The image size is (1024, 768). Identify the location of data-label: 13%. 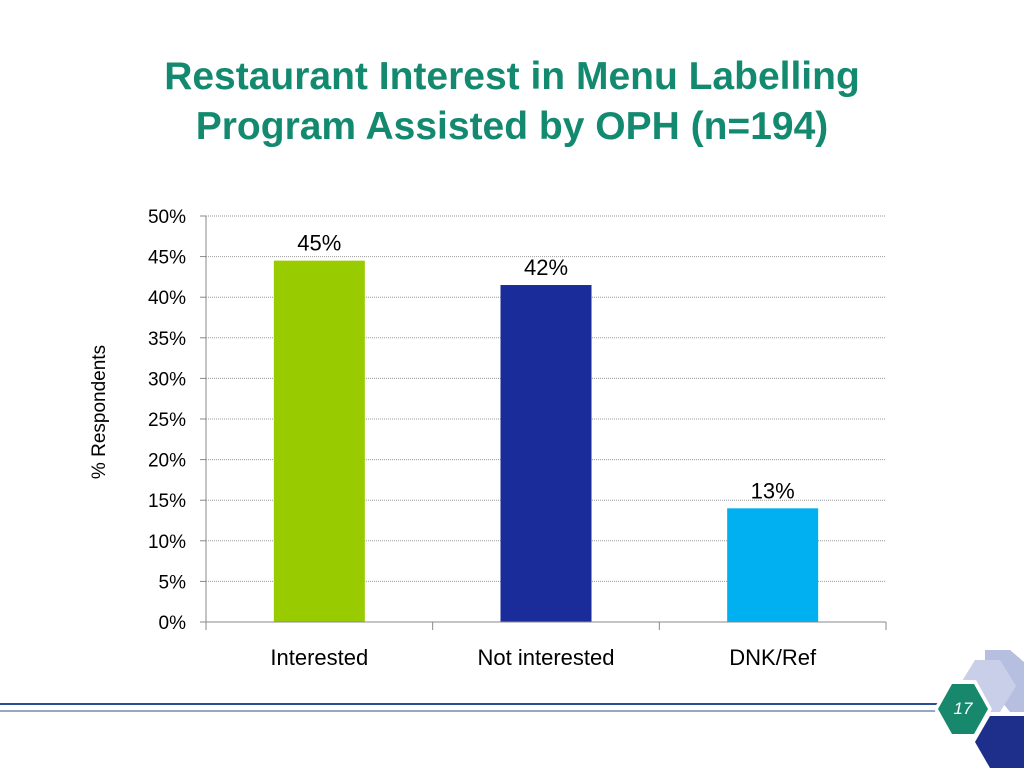
(773, 490).